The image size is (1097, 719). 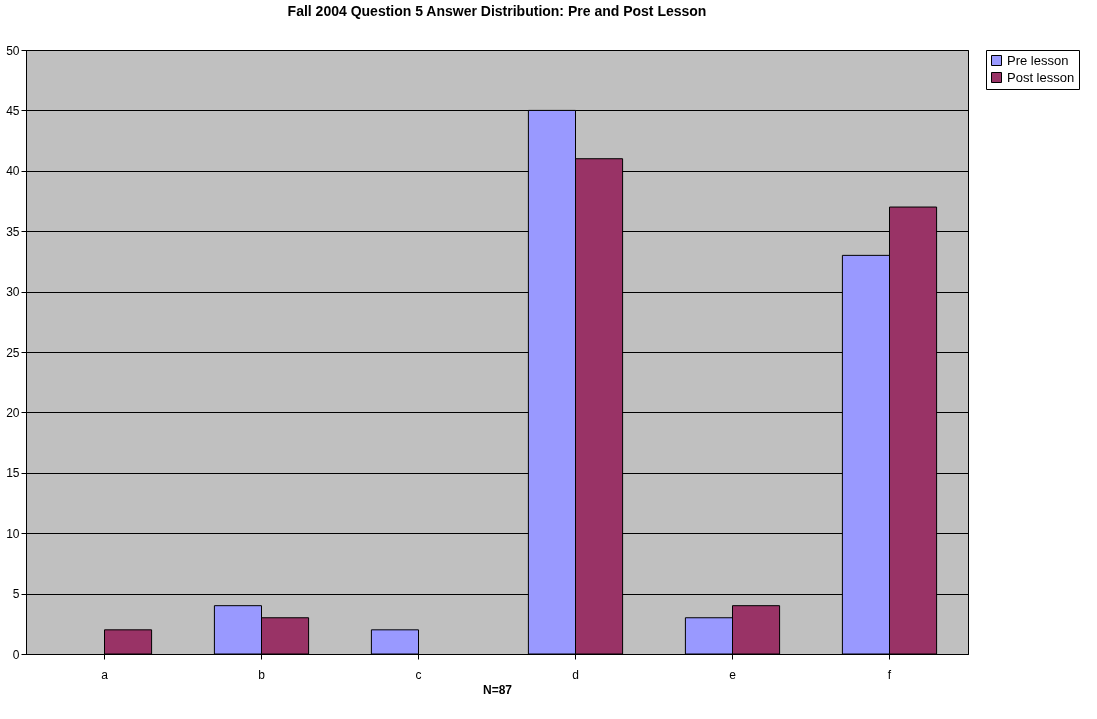 I want to click on y-tick-label: 45, so click(x=13, y=110).